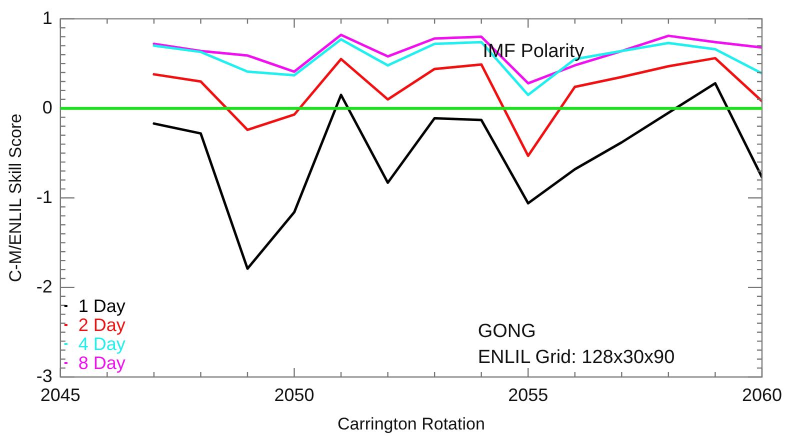 This screenshot has height=439, width=790. I want to click on legend-label: 4 Day, so click(102, 344).